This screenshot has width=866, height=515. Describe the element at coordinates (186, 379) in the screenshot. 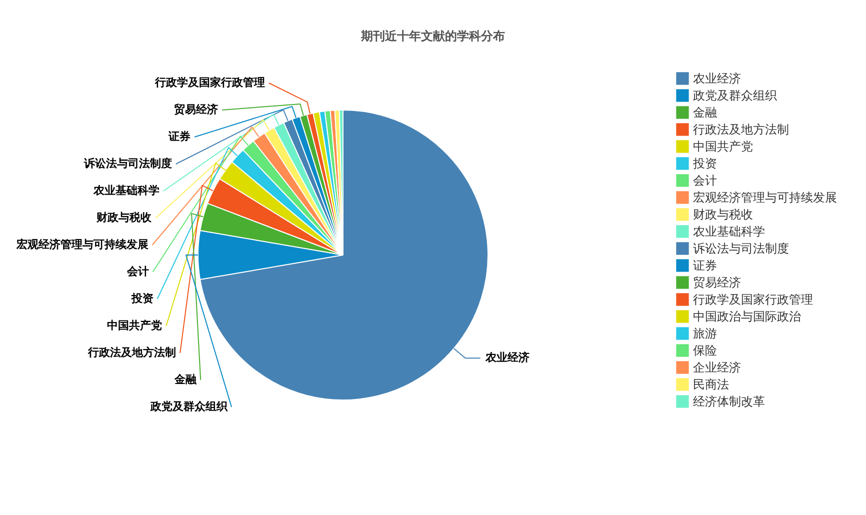

I see `text: 金融` at that location.